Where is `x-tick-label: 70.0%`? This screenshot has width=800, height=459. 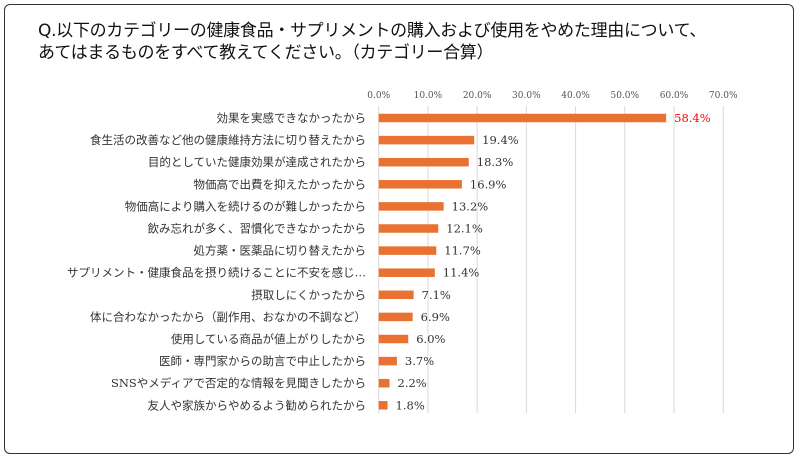
x-tick-label: 70.0% is located at coordinates (723, 96).